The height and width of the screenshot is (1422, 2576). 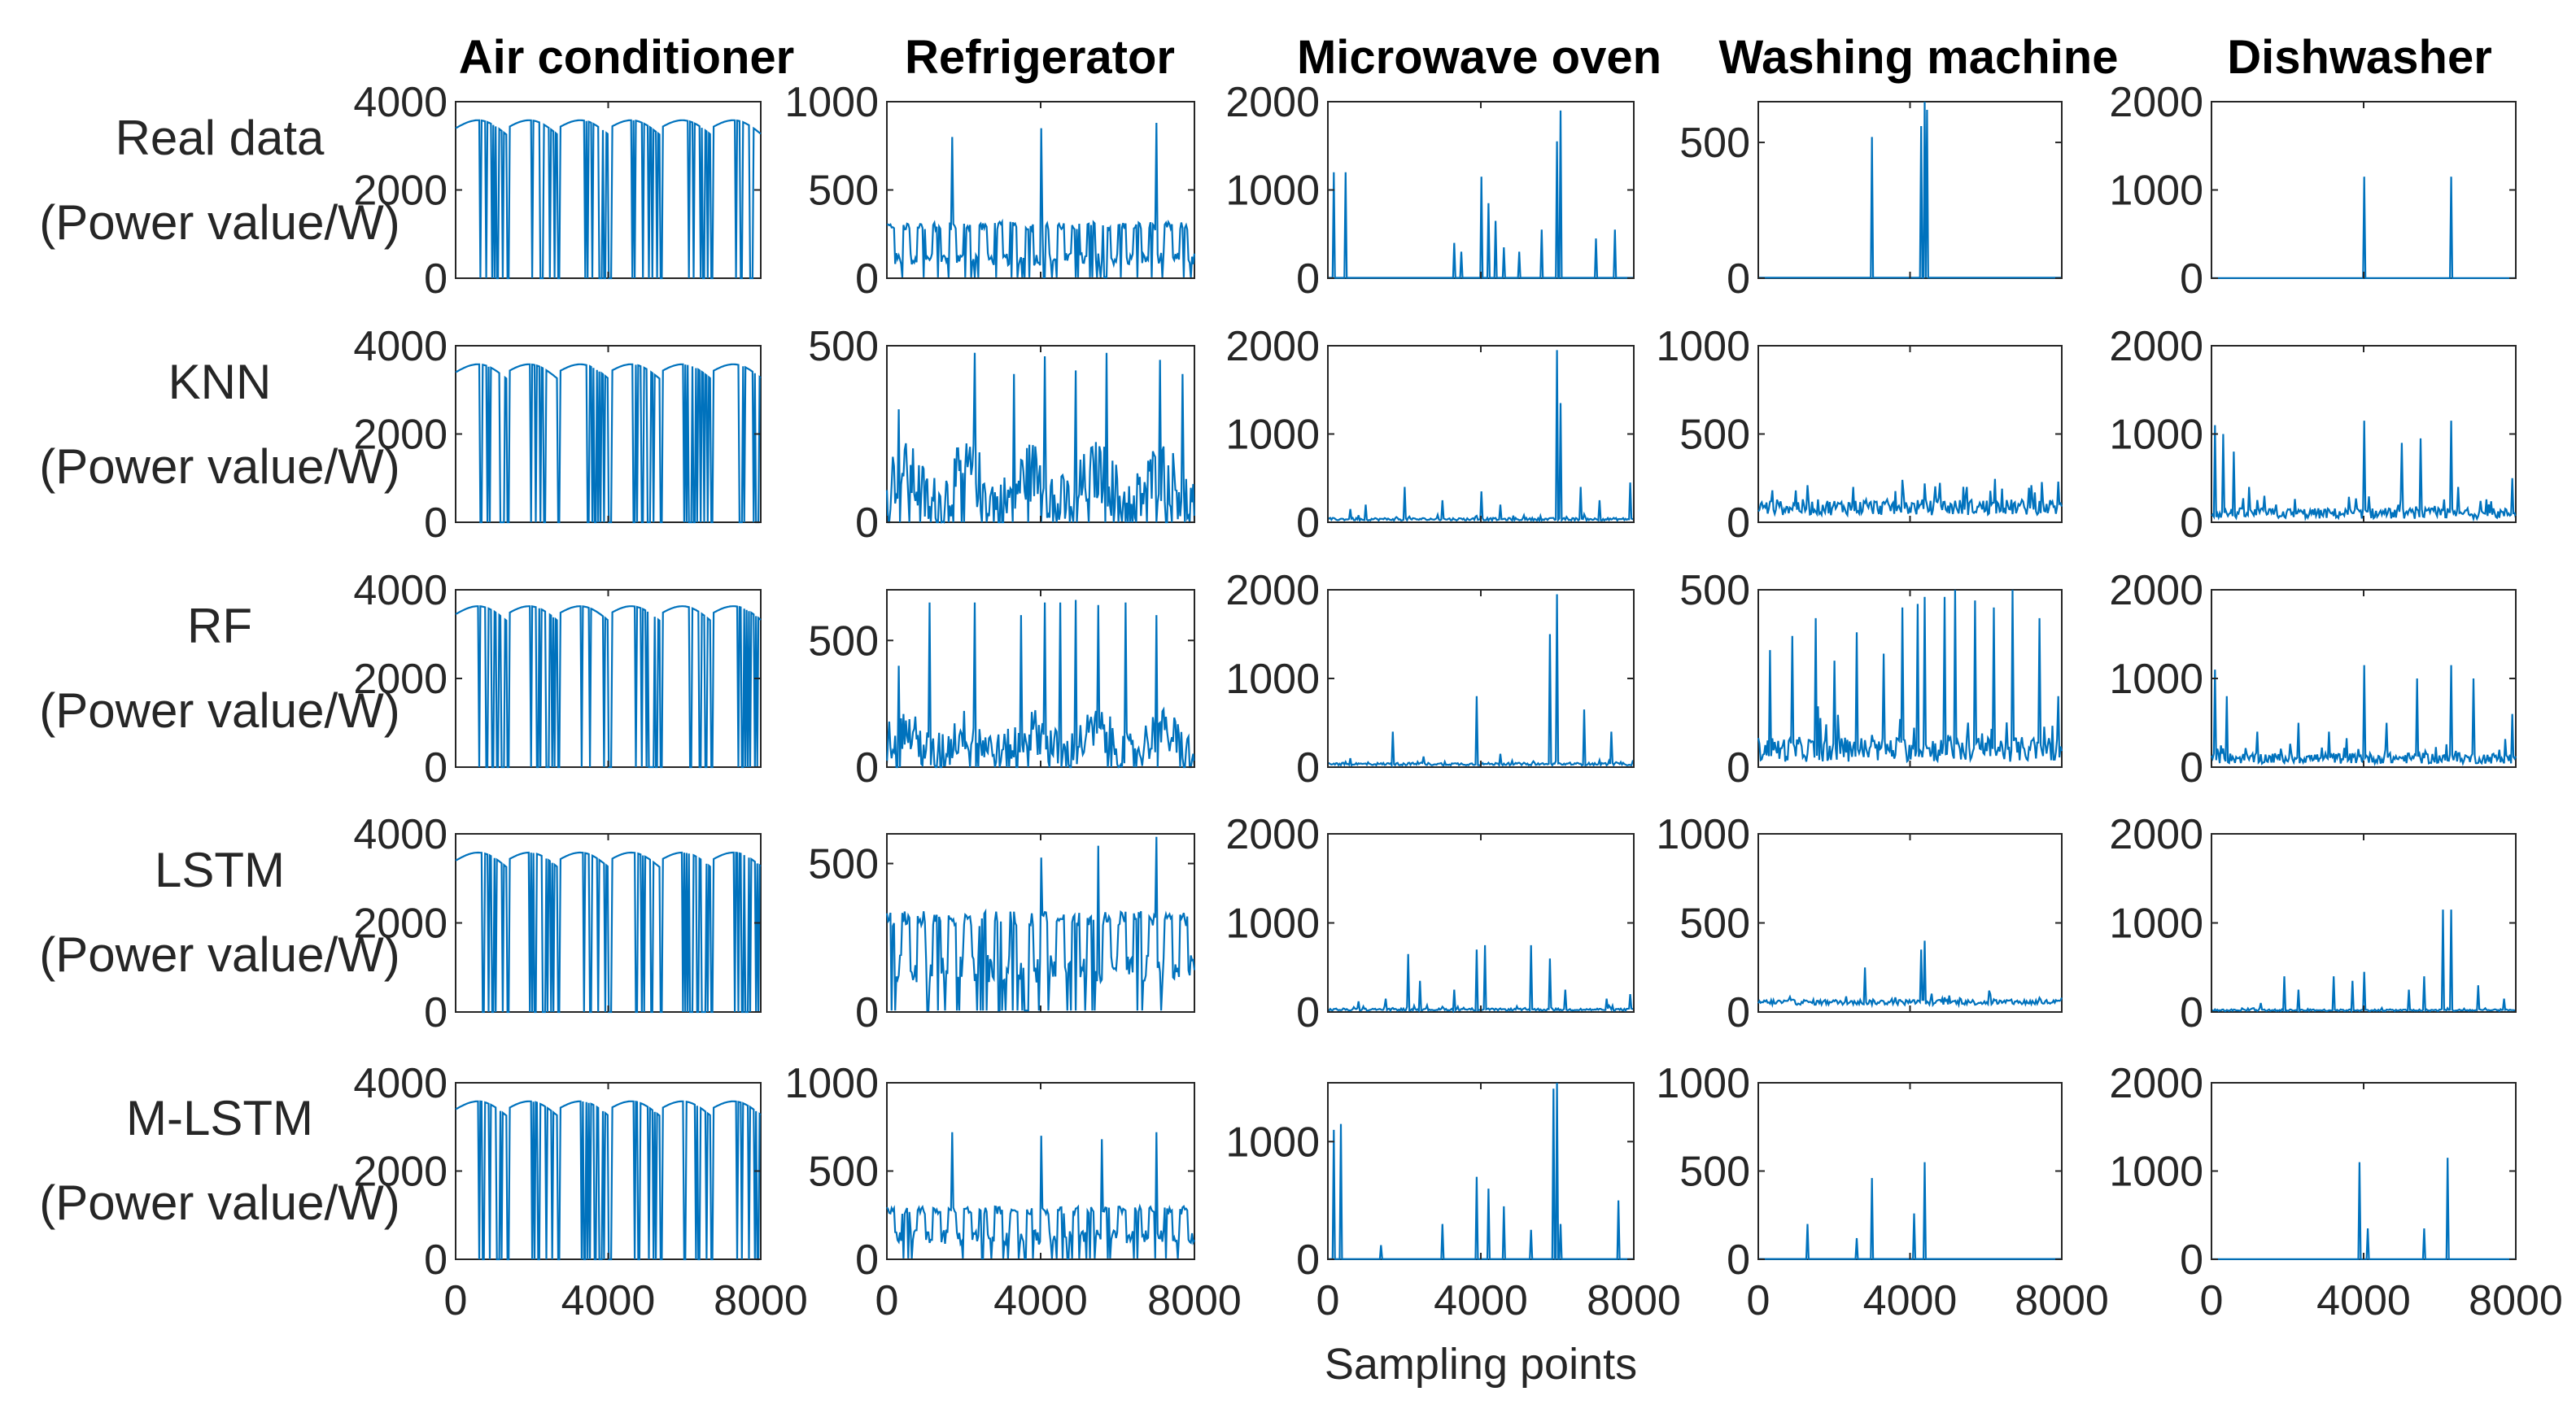 I want to click on panel-lstm-washing-machine: 0 500 1000, so click(x=1859, y=923).